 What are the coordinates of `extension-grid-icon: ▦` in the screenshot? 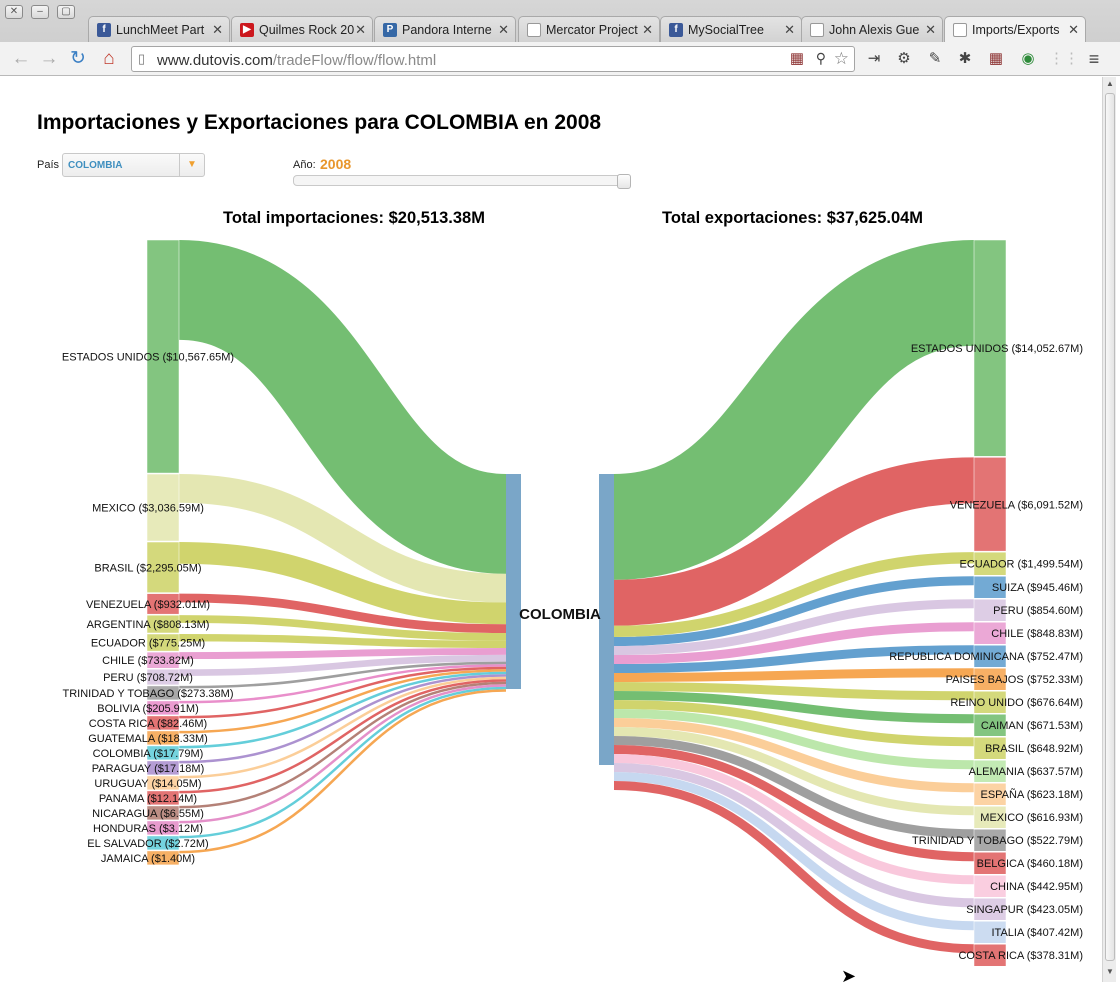 It's located at (996, 58).